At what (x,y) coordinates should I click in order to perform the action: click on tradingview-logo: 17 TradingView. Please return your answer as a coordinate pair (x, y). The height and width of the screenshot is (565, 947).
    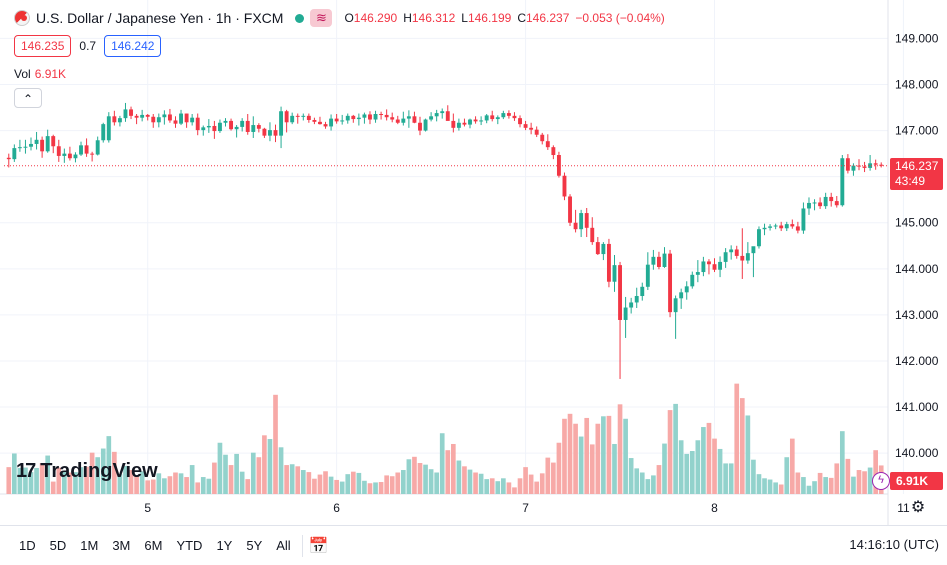
    Looking at the image, I should click on (87, 471).